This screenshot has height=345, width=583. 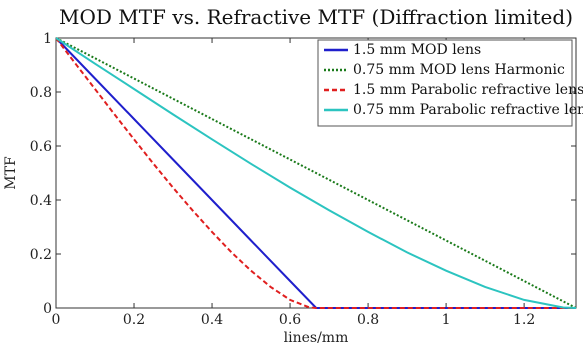 What do you see at coordinates (47, 309) in the screenshot?
I see `y-tick-label: 0` at bounding box center [47, 309].